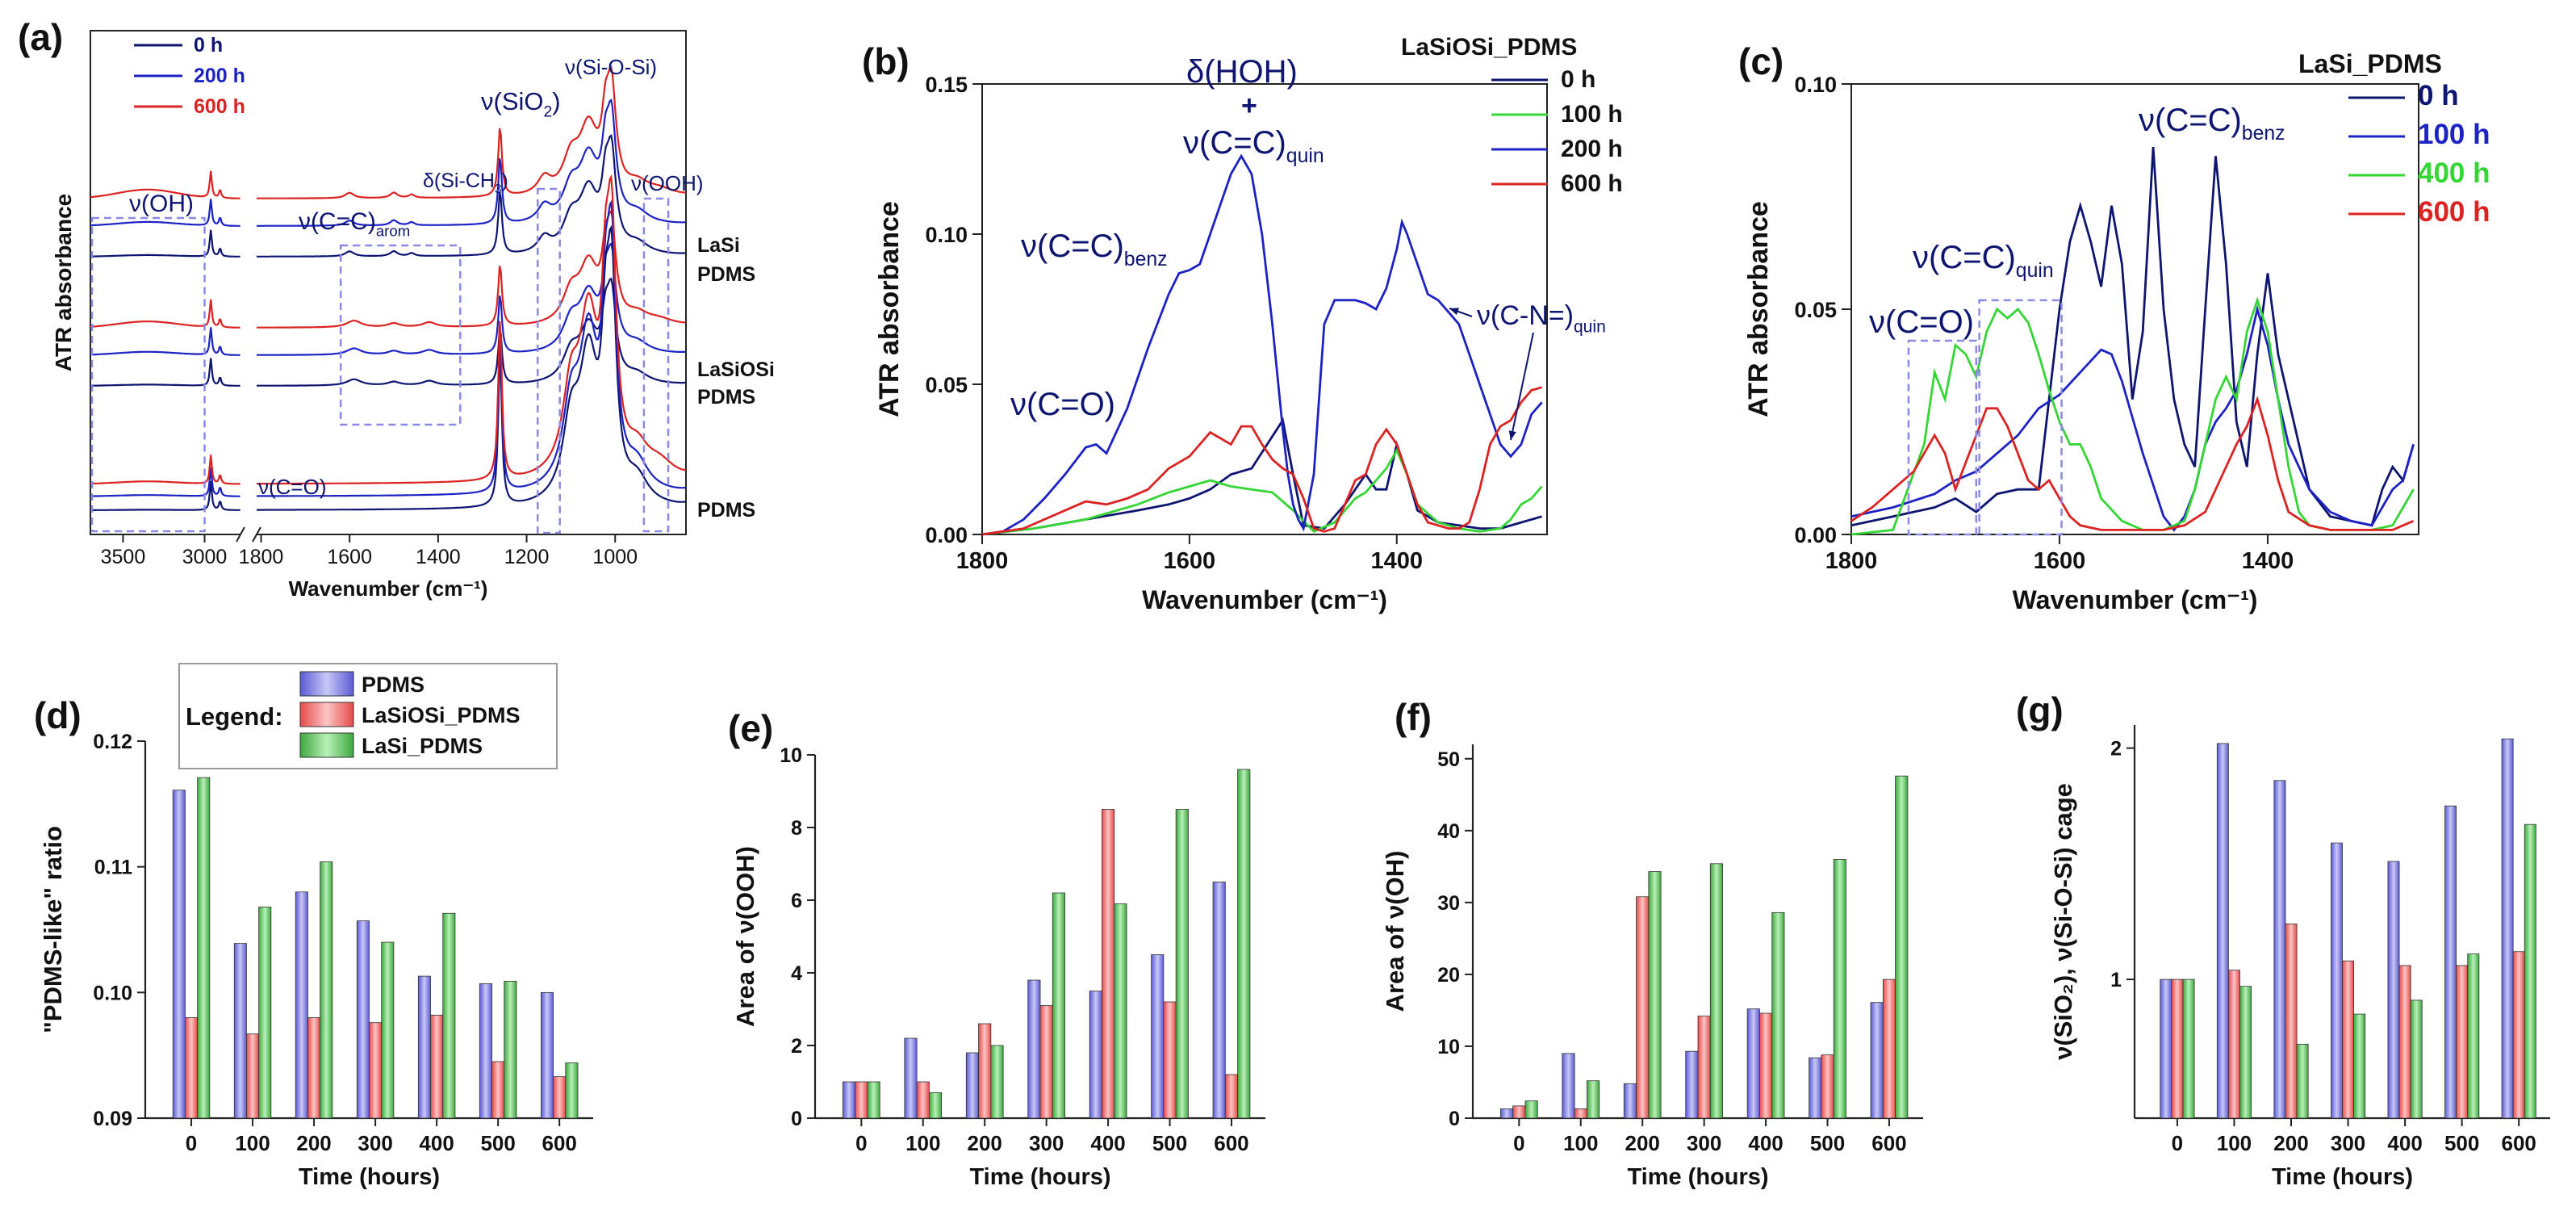 The width and height of the screenshot is (2576, 1211). Describe the element at coordinates (40, 37) in the screenshot. I see `panel-label: (a)` at that location.